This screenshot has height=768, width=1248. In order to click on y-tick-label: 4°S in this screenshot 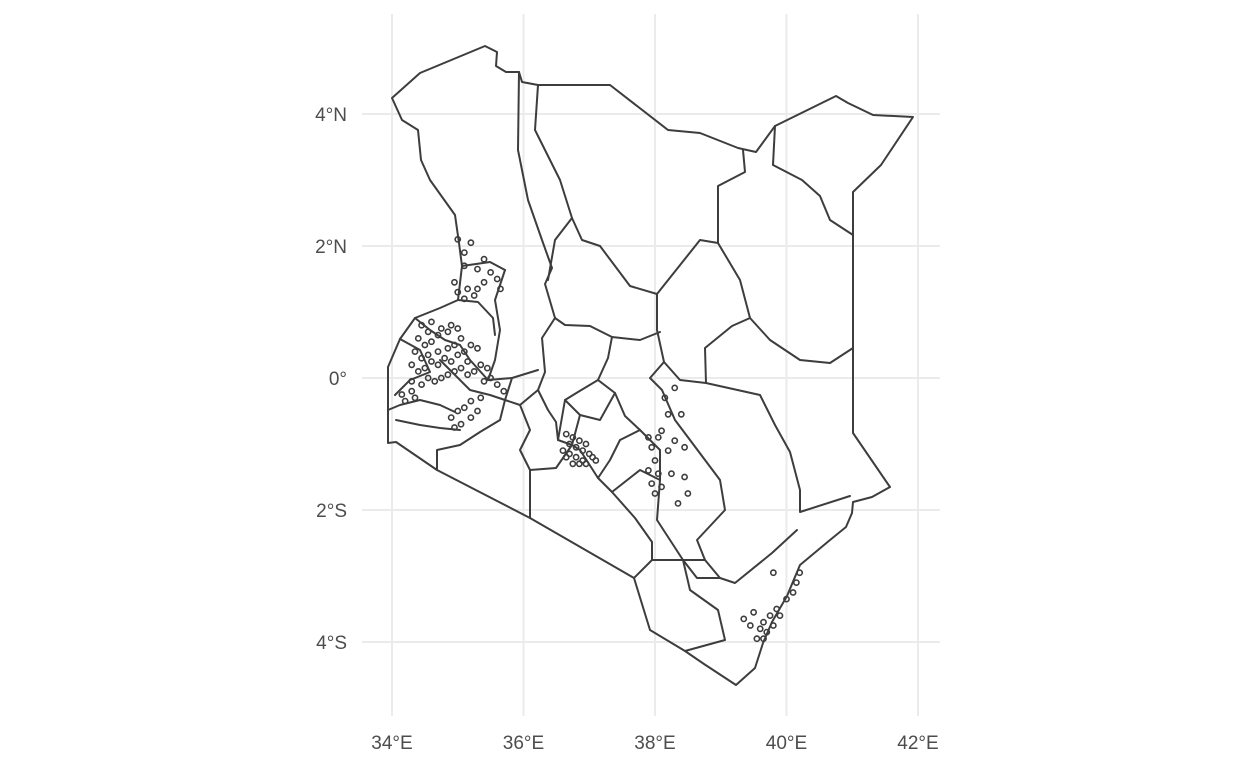, I will do `click(331, 643)`.